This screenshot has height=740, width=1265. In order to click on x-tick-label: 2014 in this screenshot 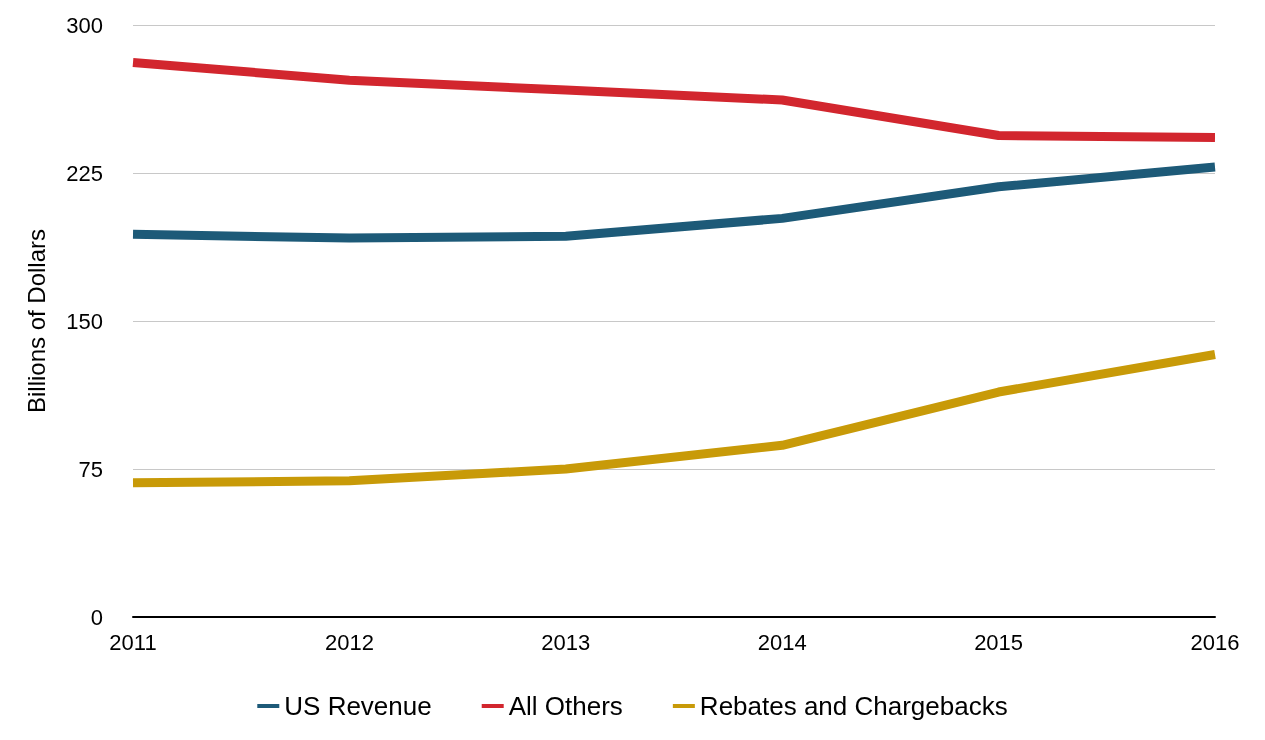, I will do `click(782, 642)`.